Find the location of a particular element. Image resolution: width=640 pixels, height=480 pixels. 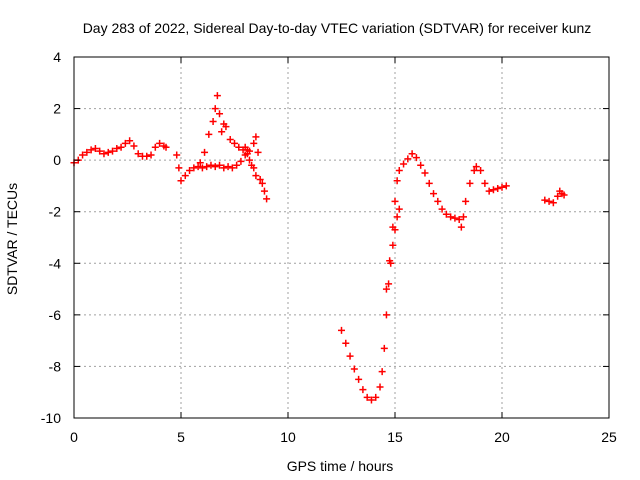

x-tick-label: 5 is located at coordinates (181, 437).